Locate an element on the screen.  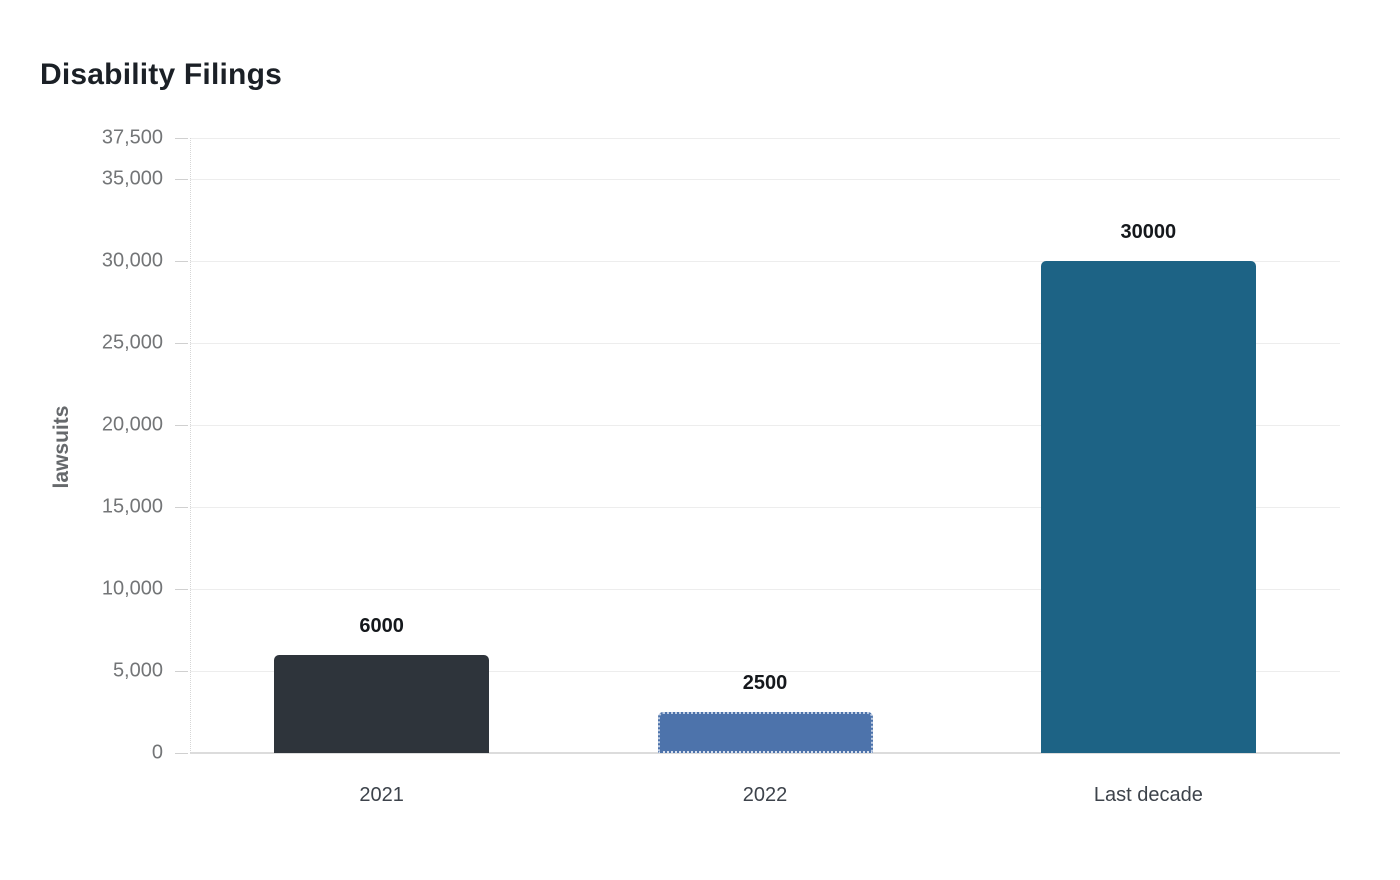
y-axis-tick-label: 10,000 is located at coordinates (132, 588).